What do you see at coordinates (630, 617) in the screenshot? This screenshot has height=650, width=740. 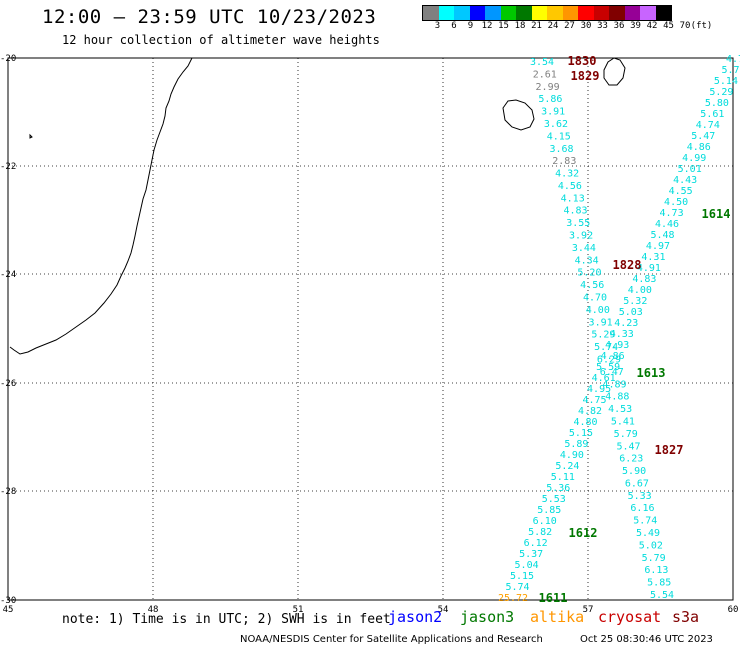 I see `satellite-name-cryosat: cryosat` at bounding box center [630, 617].